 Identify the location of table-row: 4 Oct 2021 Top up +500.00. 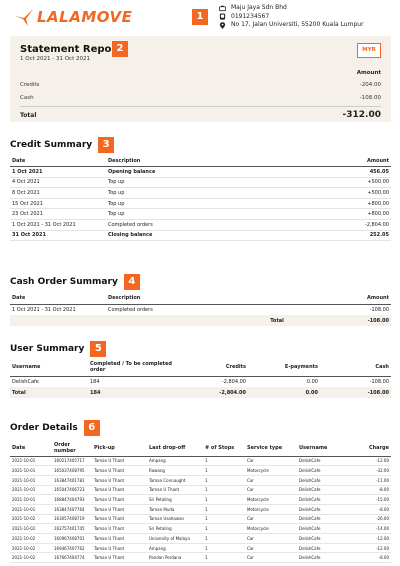
(200, 183).